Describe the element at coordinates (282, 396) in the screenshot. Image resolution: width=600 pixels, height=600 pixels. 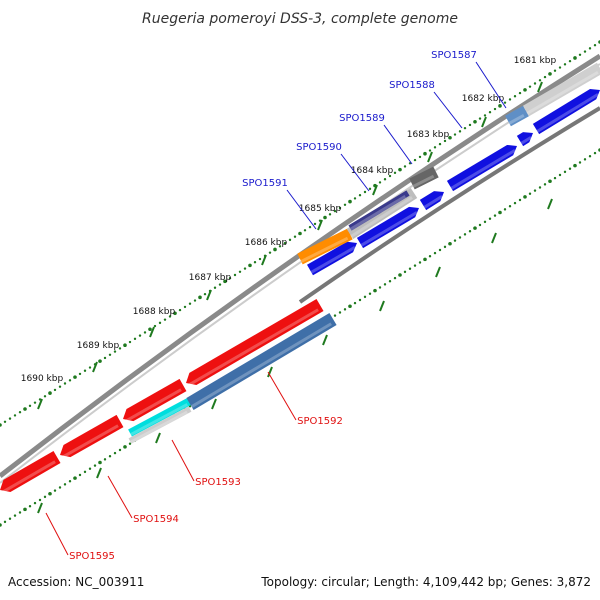
I see `reverse-gene-leader` at that location.